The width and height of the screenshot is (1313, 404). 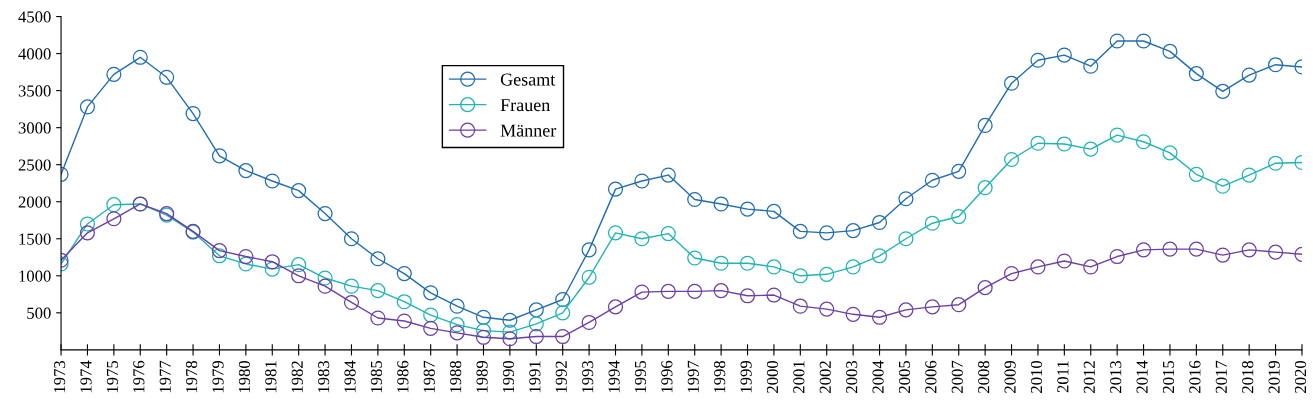 I want to click on x-tick-label: 1986, so click(x=403, y=376).